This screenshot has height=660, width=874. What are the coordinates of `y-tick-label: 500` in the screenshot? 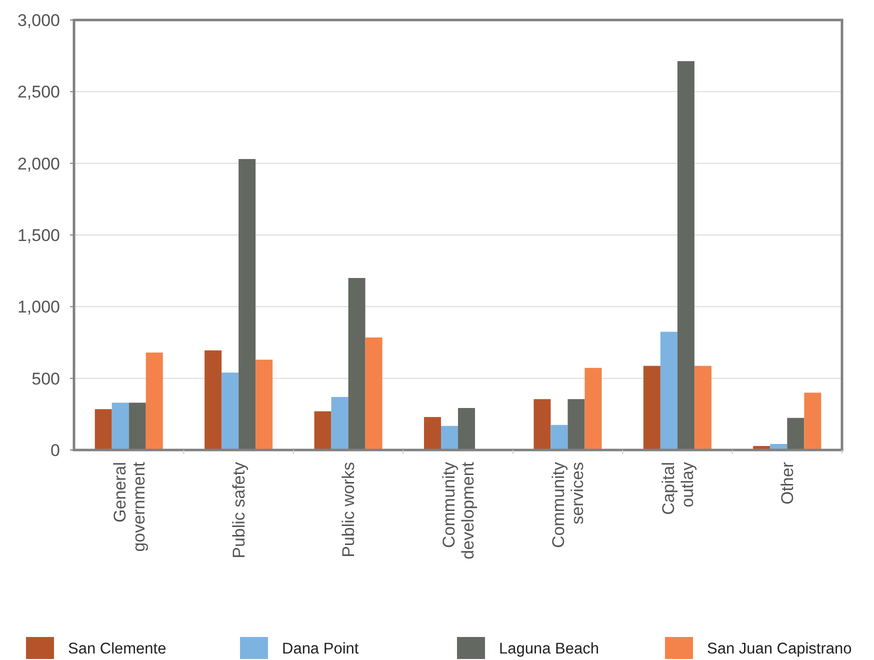 It's located at (46, 378).